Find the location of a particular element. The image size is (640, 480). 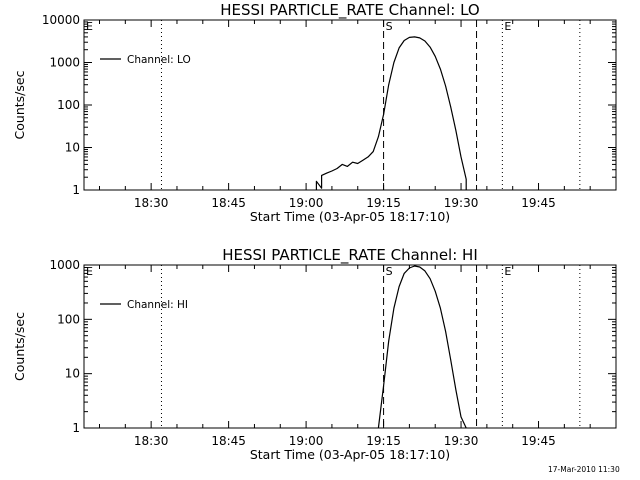

legend-entry: Channel: HI is located at coordinates (157, 305).